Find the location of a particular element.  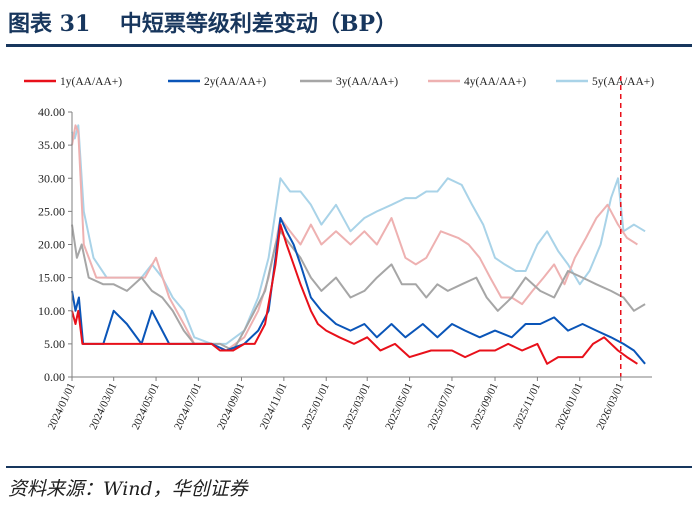

x-tick-label: 2025/11/01 is located at coordinates (527, 406).